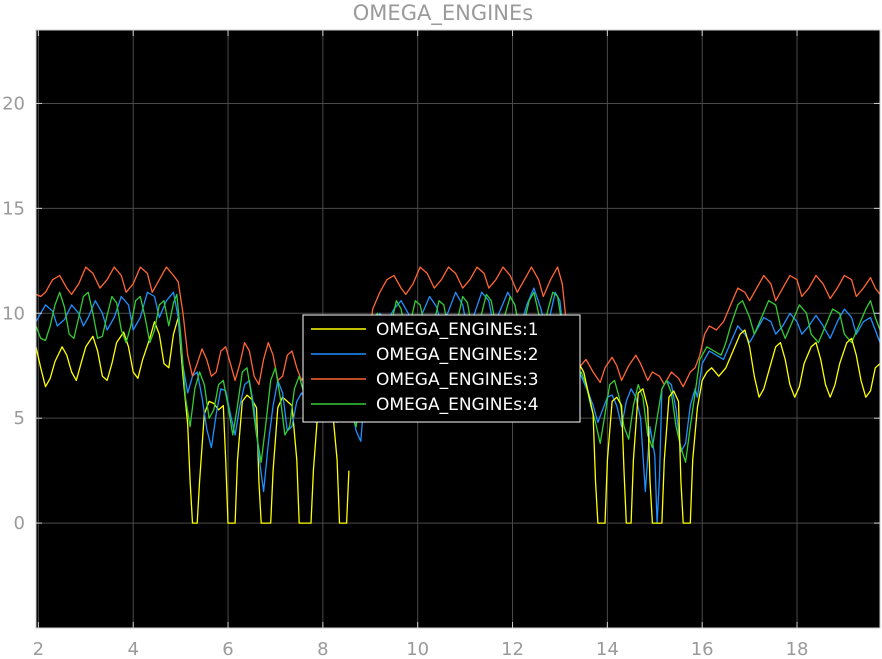 The width and height of the screenshot is (882, 659). What do you see at coordinates (13, 313) in the screenshot?
I see `y-tick-label: 10` at bounding box center [13, 313].